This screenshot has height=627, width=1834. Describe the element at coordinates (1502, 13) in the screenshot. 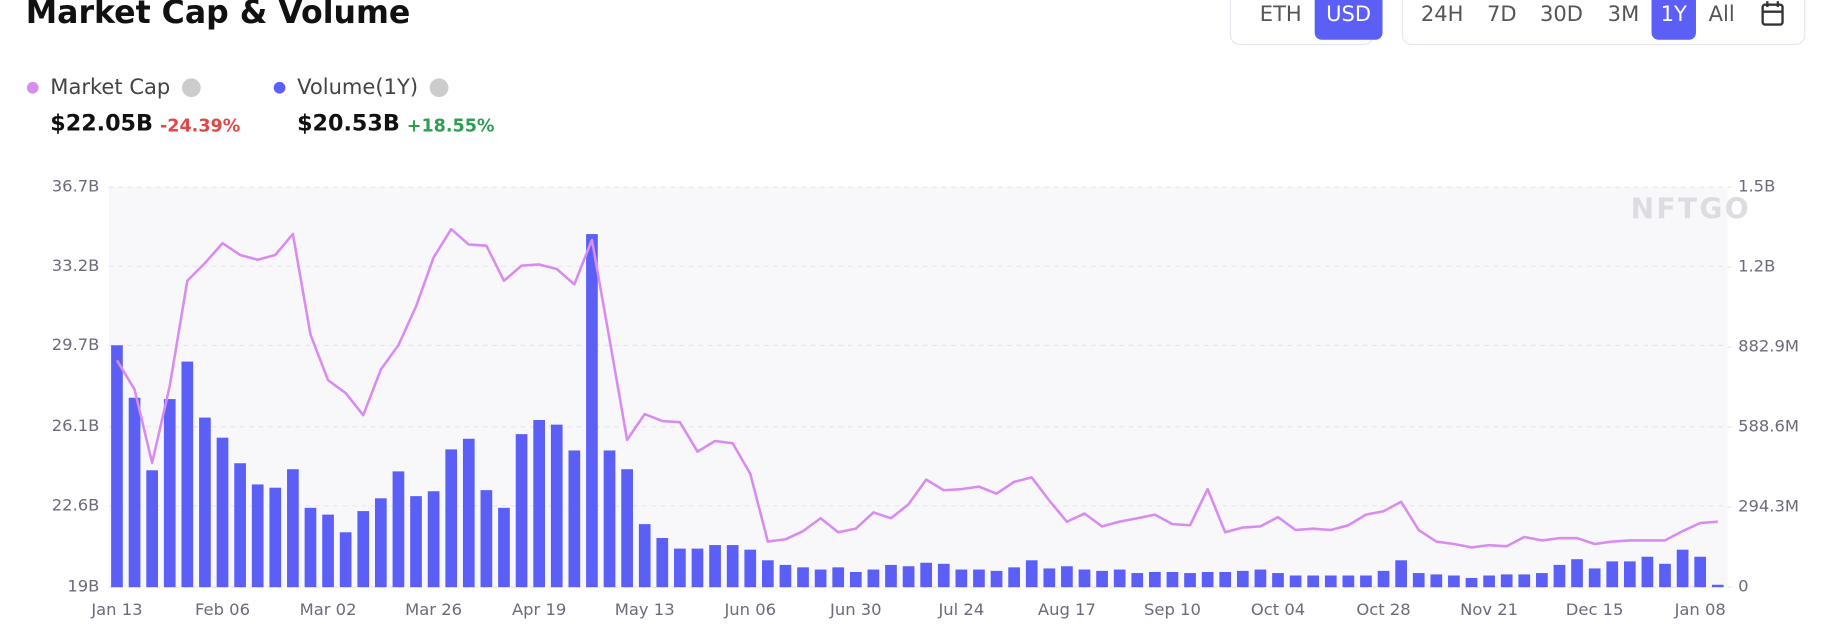

I see `range-button: 7D` at that location.